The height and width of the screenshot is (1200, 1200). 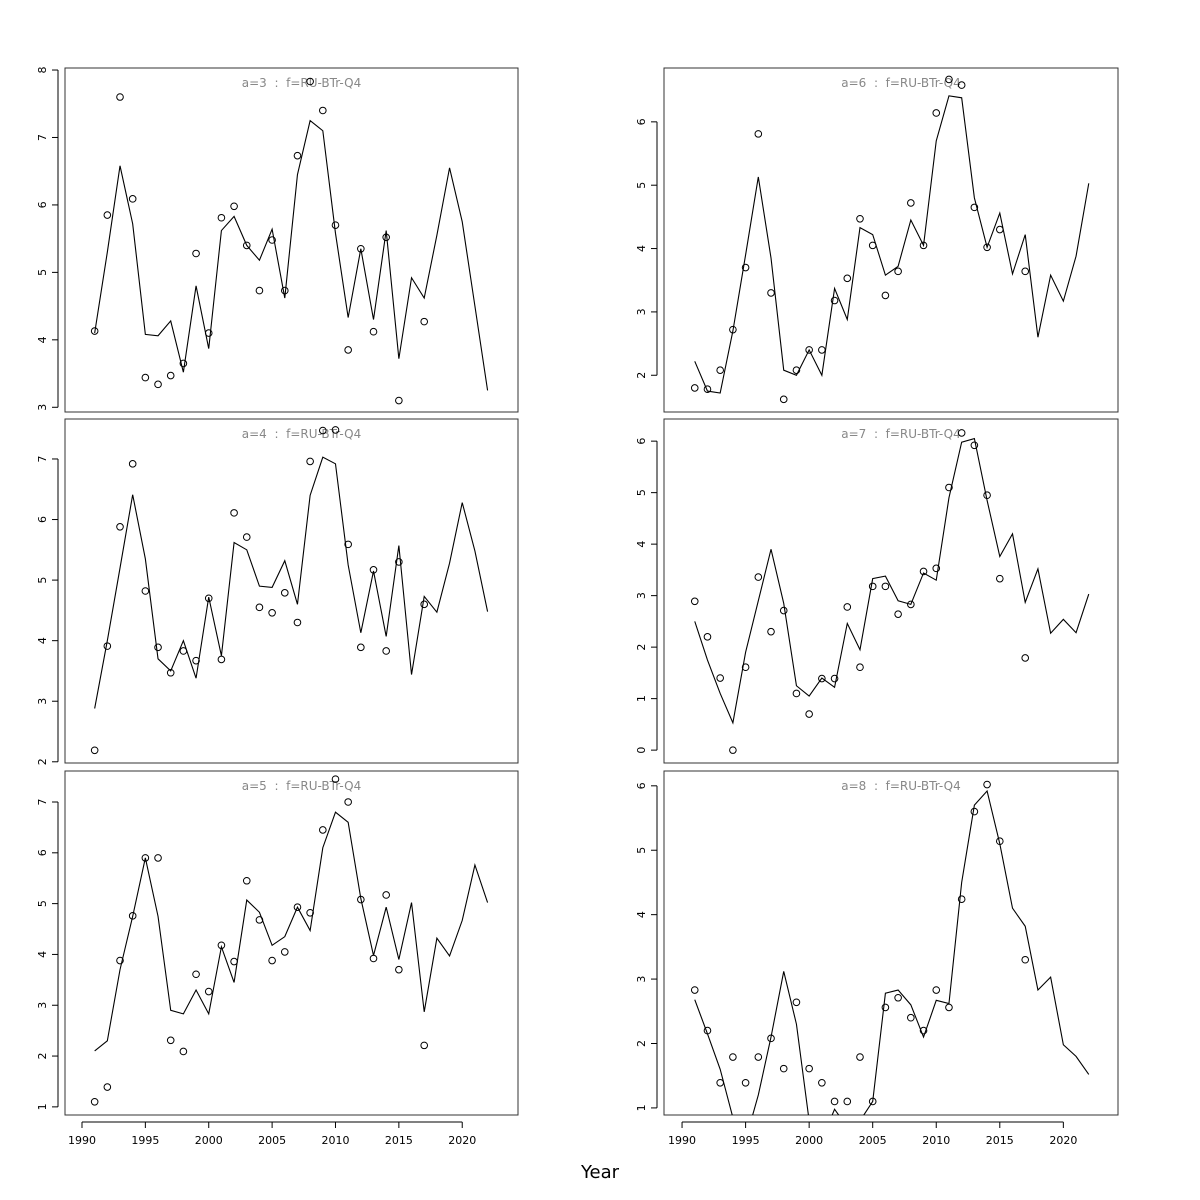 I want to click on panel-title: a=3 : f=RU-BTr-Q4, so click(x=301, y=83).